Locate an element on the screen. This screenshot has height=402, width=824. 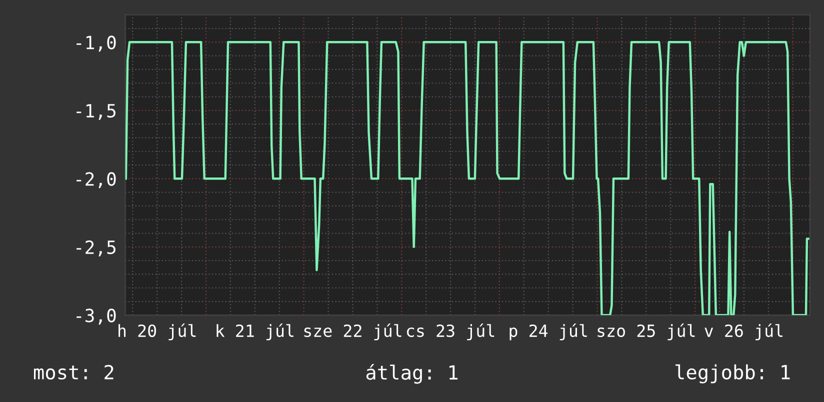
x-tick-label: p 24 júl is located at coordinates (548, 332).